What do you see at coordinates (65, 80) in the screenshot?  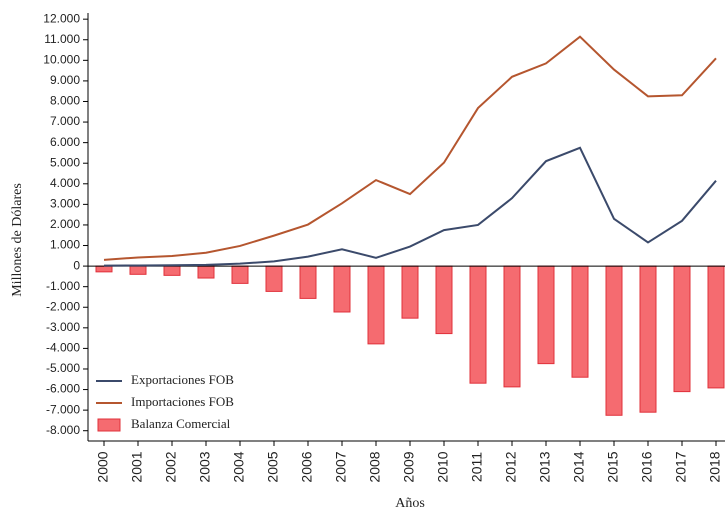 I see `y-tick-label: 9.000` at bounding box center [65, 80].